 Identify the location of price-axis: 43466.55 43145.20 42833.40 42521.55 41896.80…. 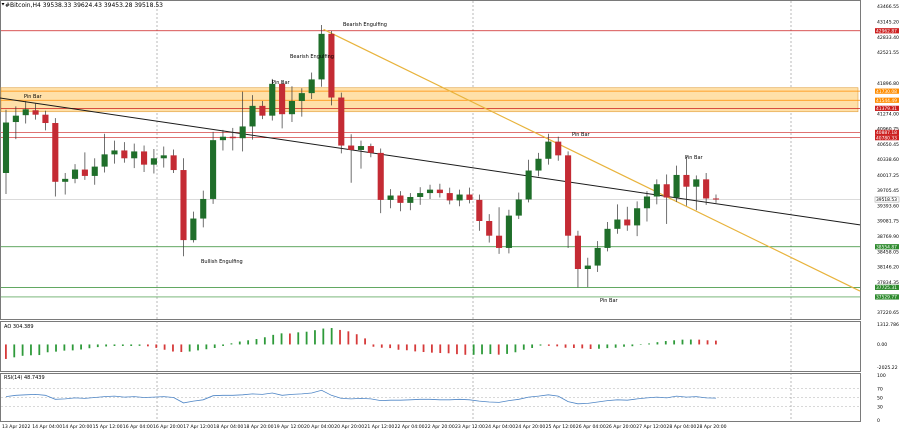
(888, 214).